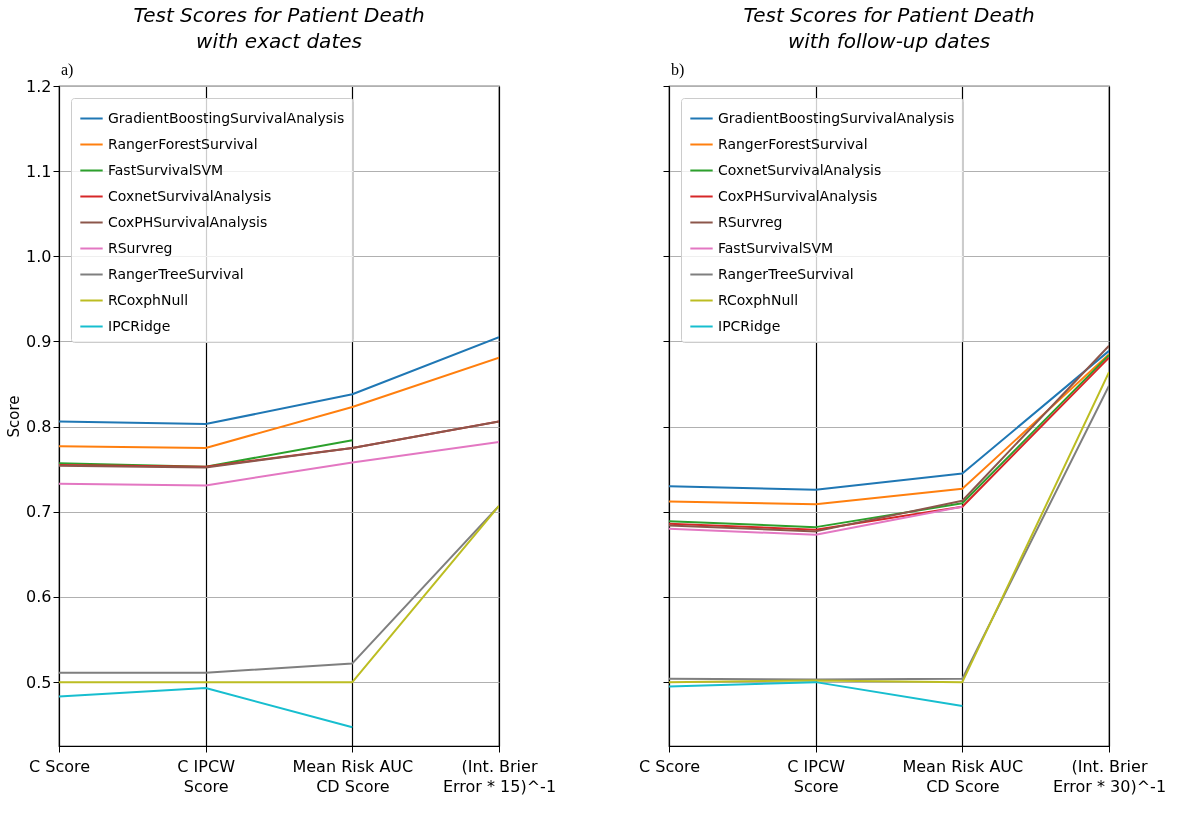 This screenshot has height=827, width=1193. What do you see at coordinates (499, 776) in the screenshot?
I see `x-tick-label: (Int. Brier Error * 15)^-1` at bounding box center [499, 776].